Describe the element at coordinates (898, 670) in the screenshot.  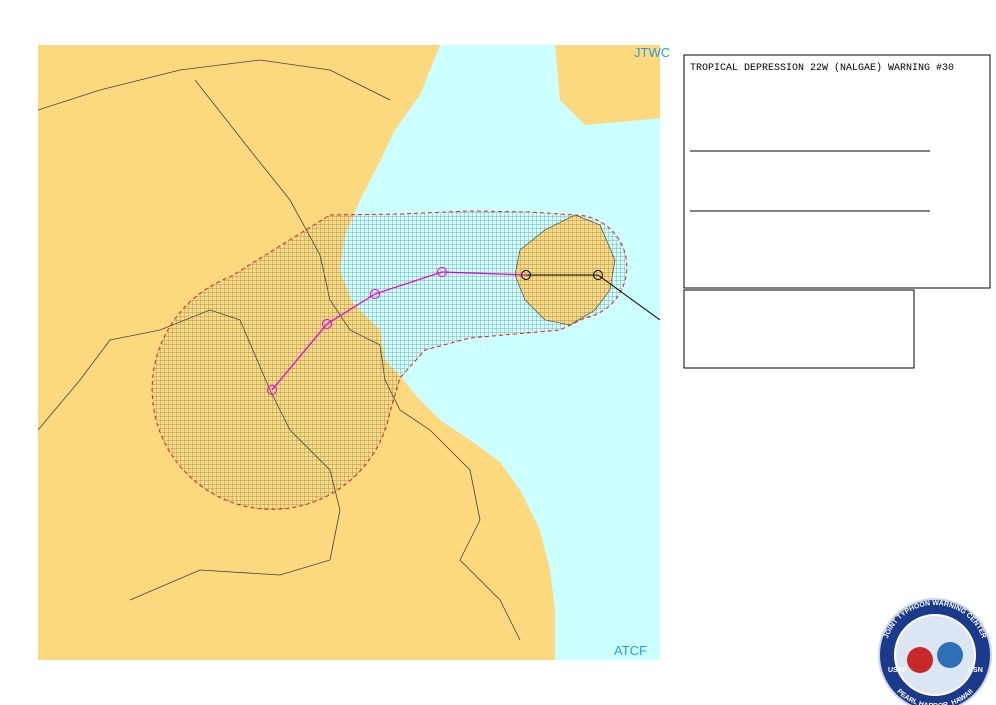
I see `logo-text: USAF` at that location.